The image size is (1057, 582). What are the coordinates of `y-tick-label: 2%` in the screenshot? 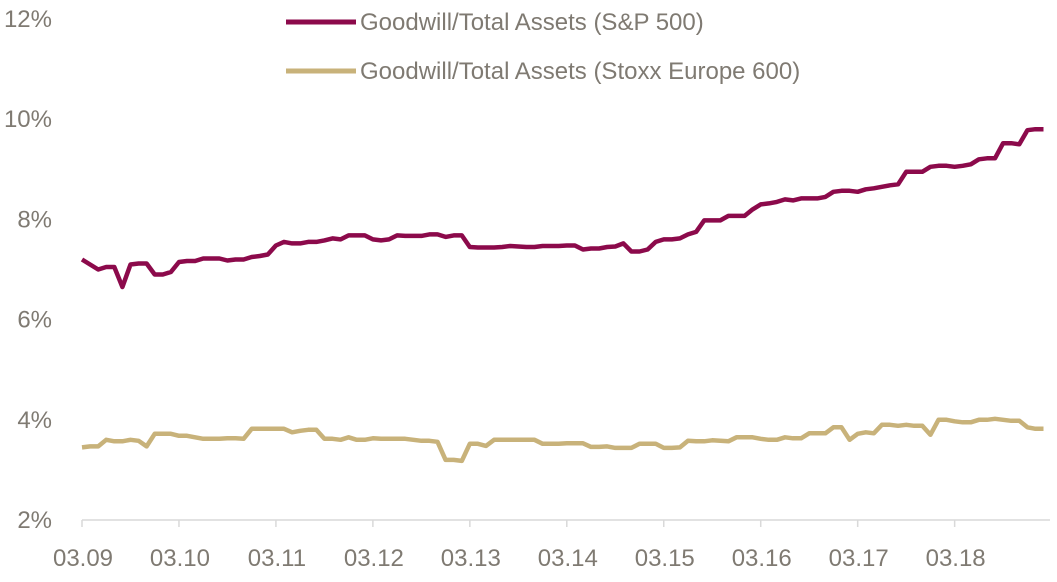 It's located at (34, 520).